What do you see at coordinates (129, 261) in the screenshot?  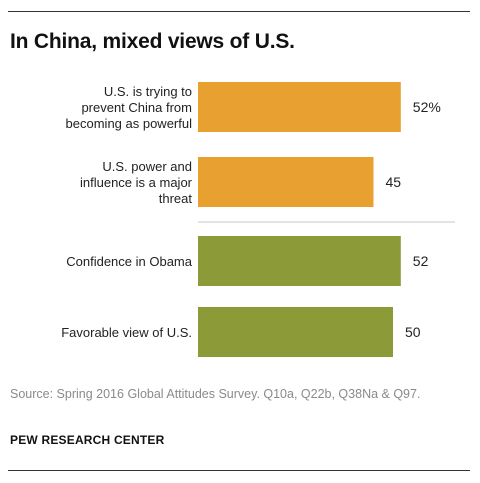 I see `category-label-2-0: Confidence in Obama` at bounding box center [129, 261].